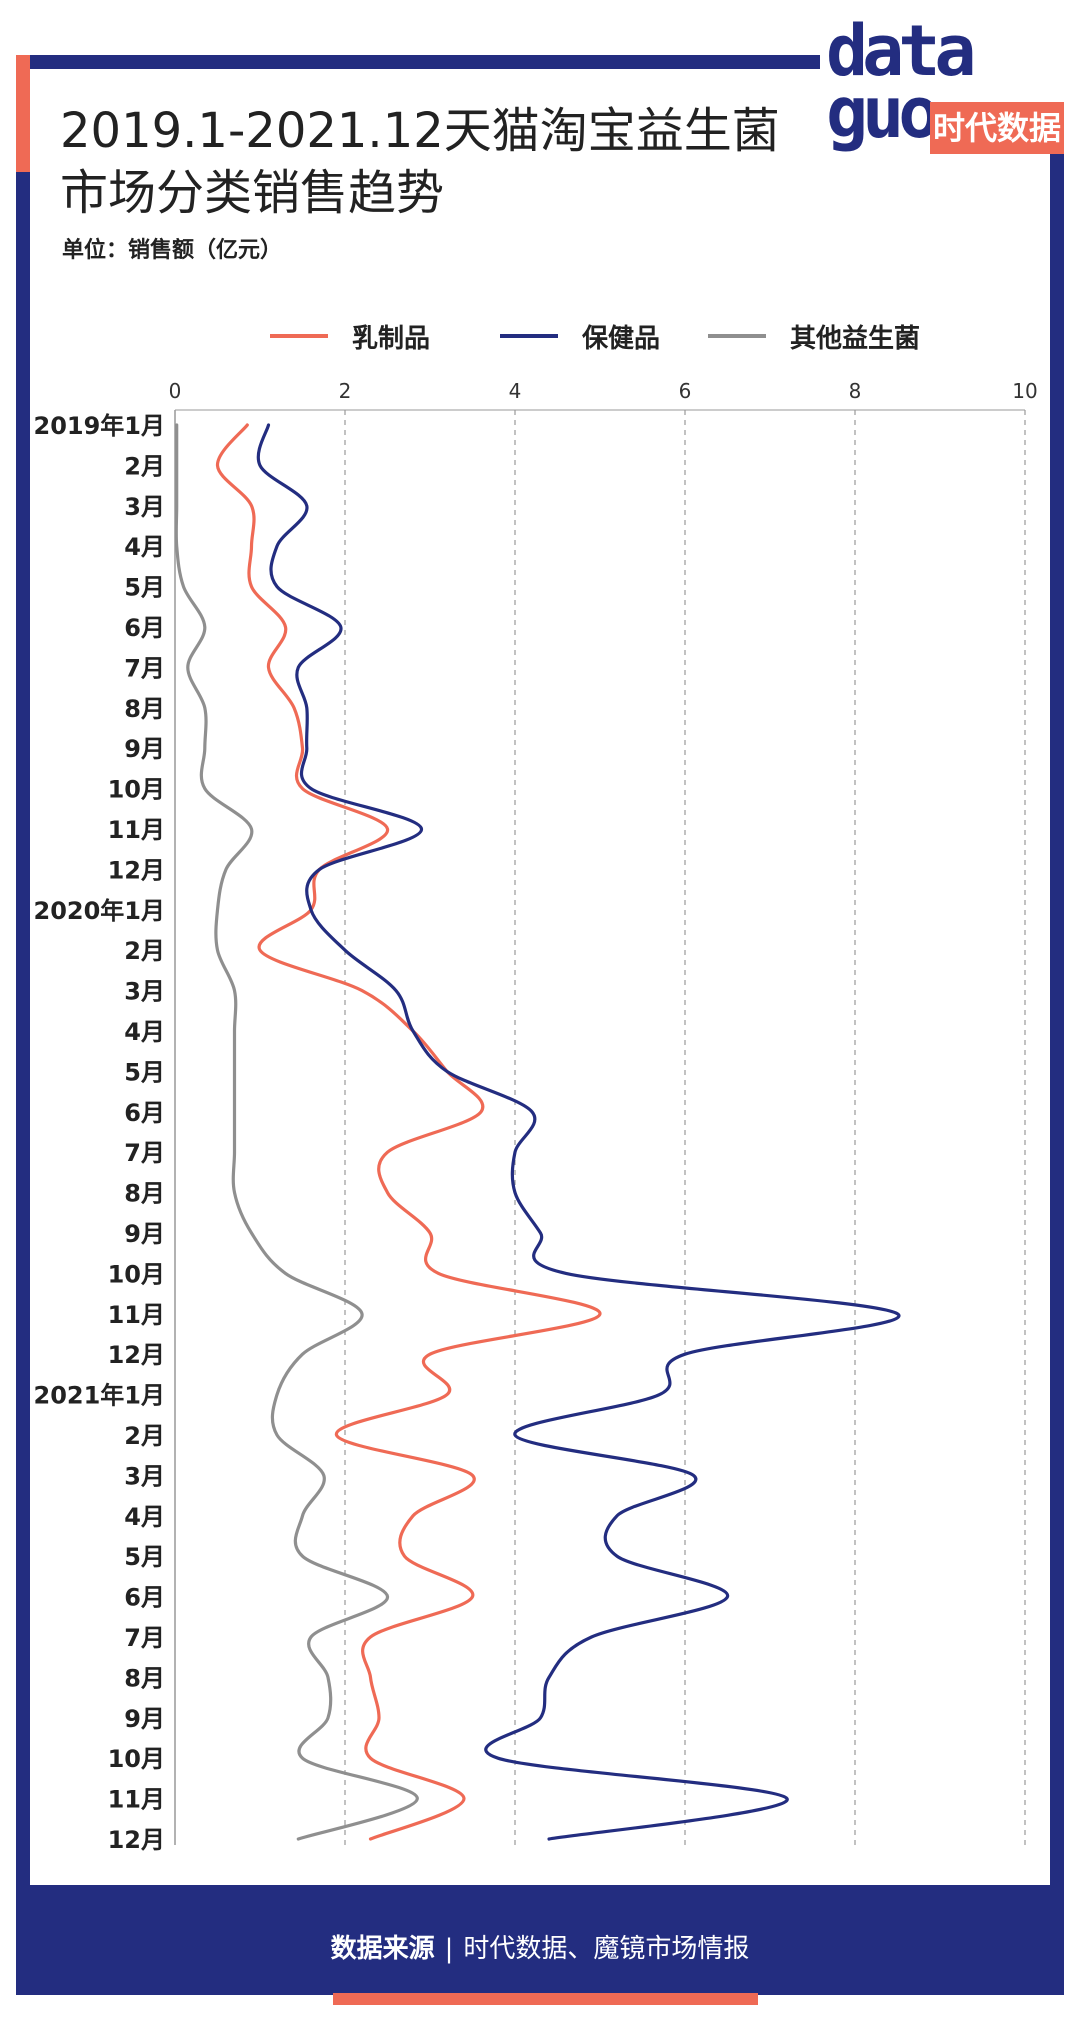 The height and width of the screenshot is (2032, 1080). I want to click on logo-tag: 时代数据, so click(997, 128).